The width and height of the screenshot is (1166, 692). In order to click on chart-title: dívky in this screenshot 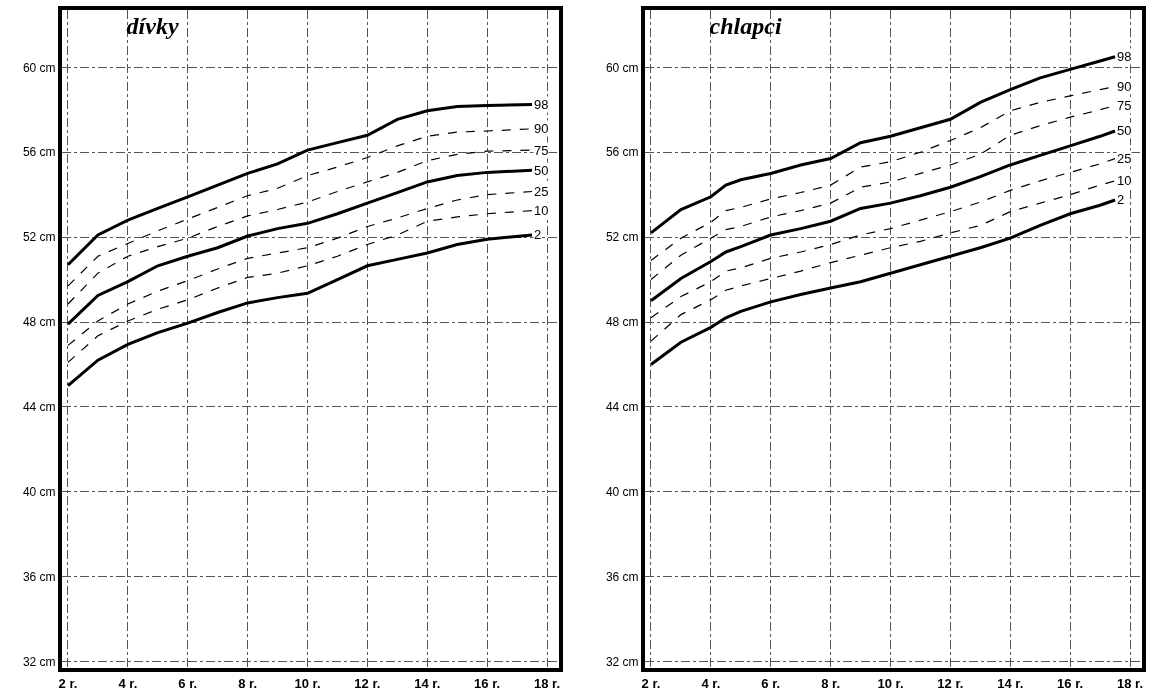, I will do `click(152, 26)`.